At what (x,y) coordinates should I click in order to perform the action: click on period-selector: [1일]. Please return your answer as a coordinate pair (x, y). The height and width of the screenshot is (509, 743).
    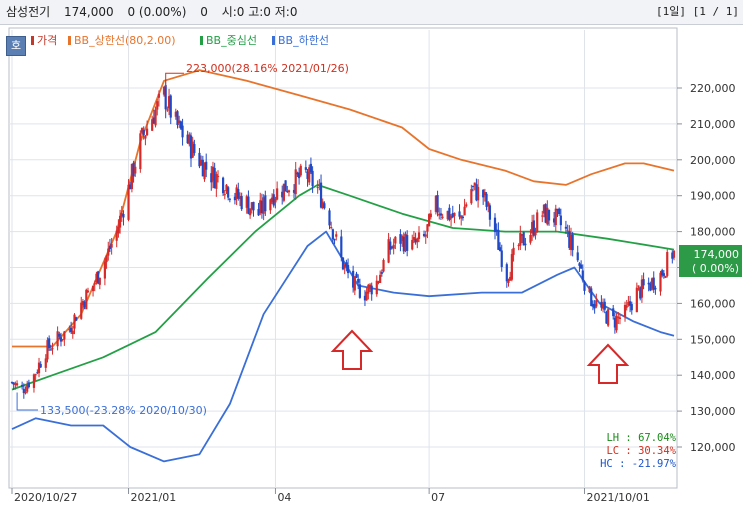
    Looking at the image, I should click on (671, 11).